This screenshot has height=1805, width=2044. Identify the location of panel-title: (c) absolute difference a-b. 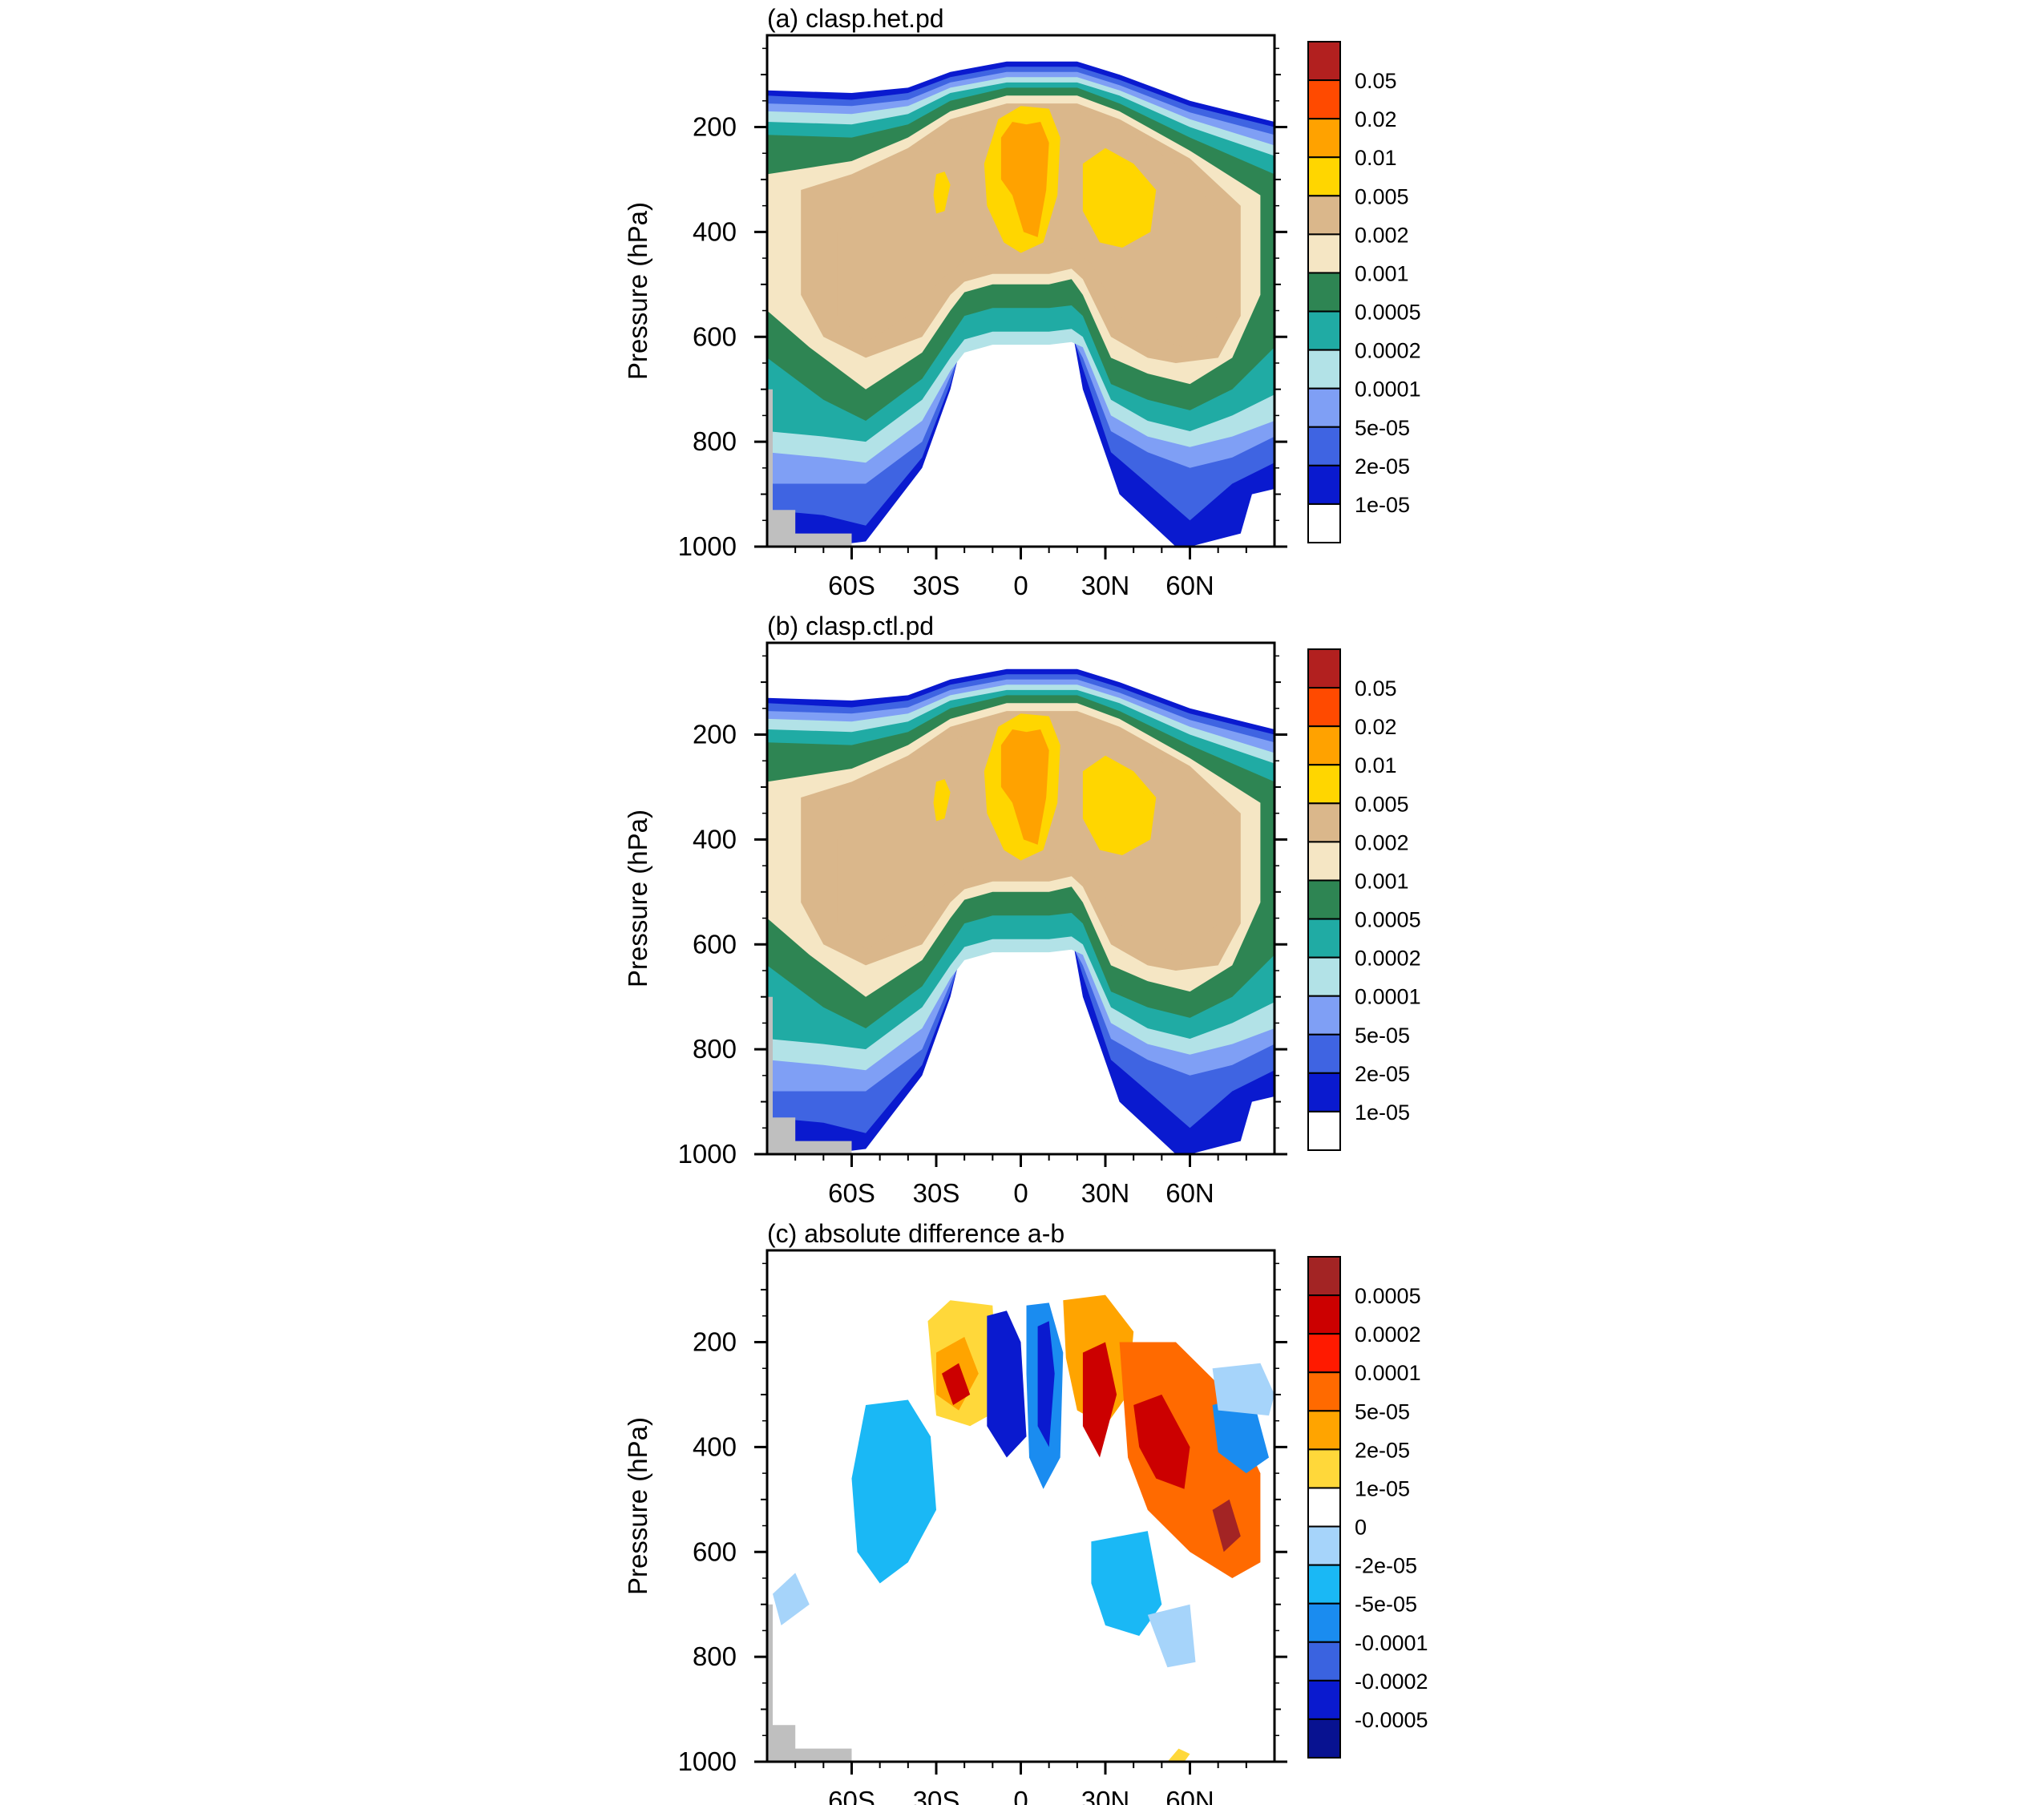
(915, 1233).